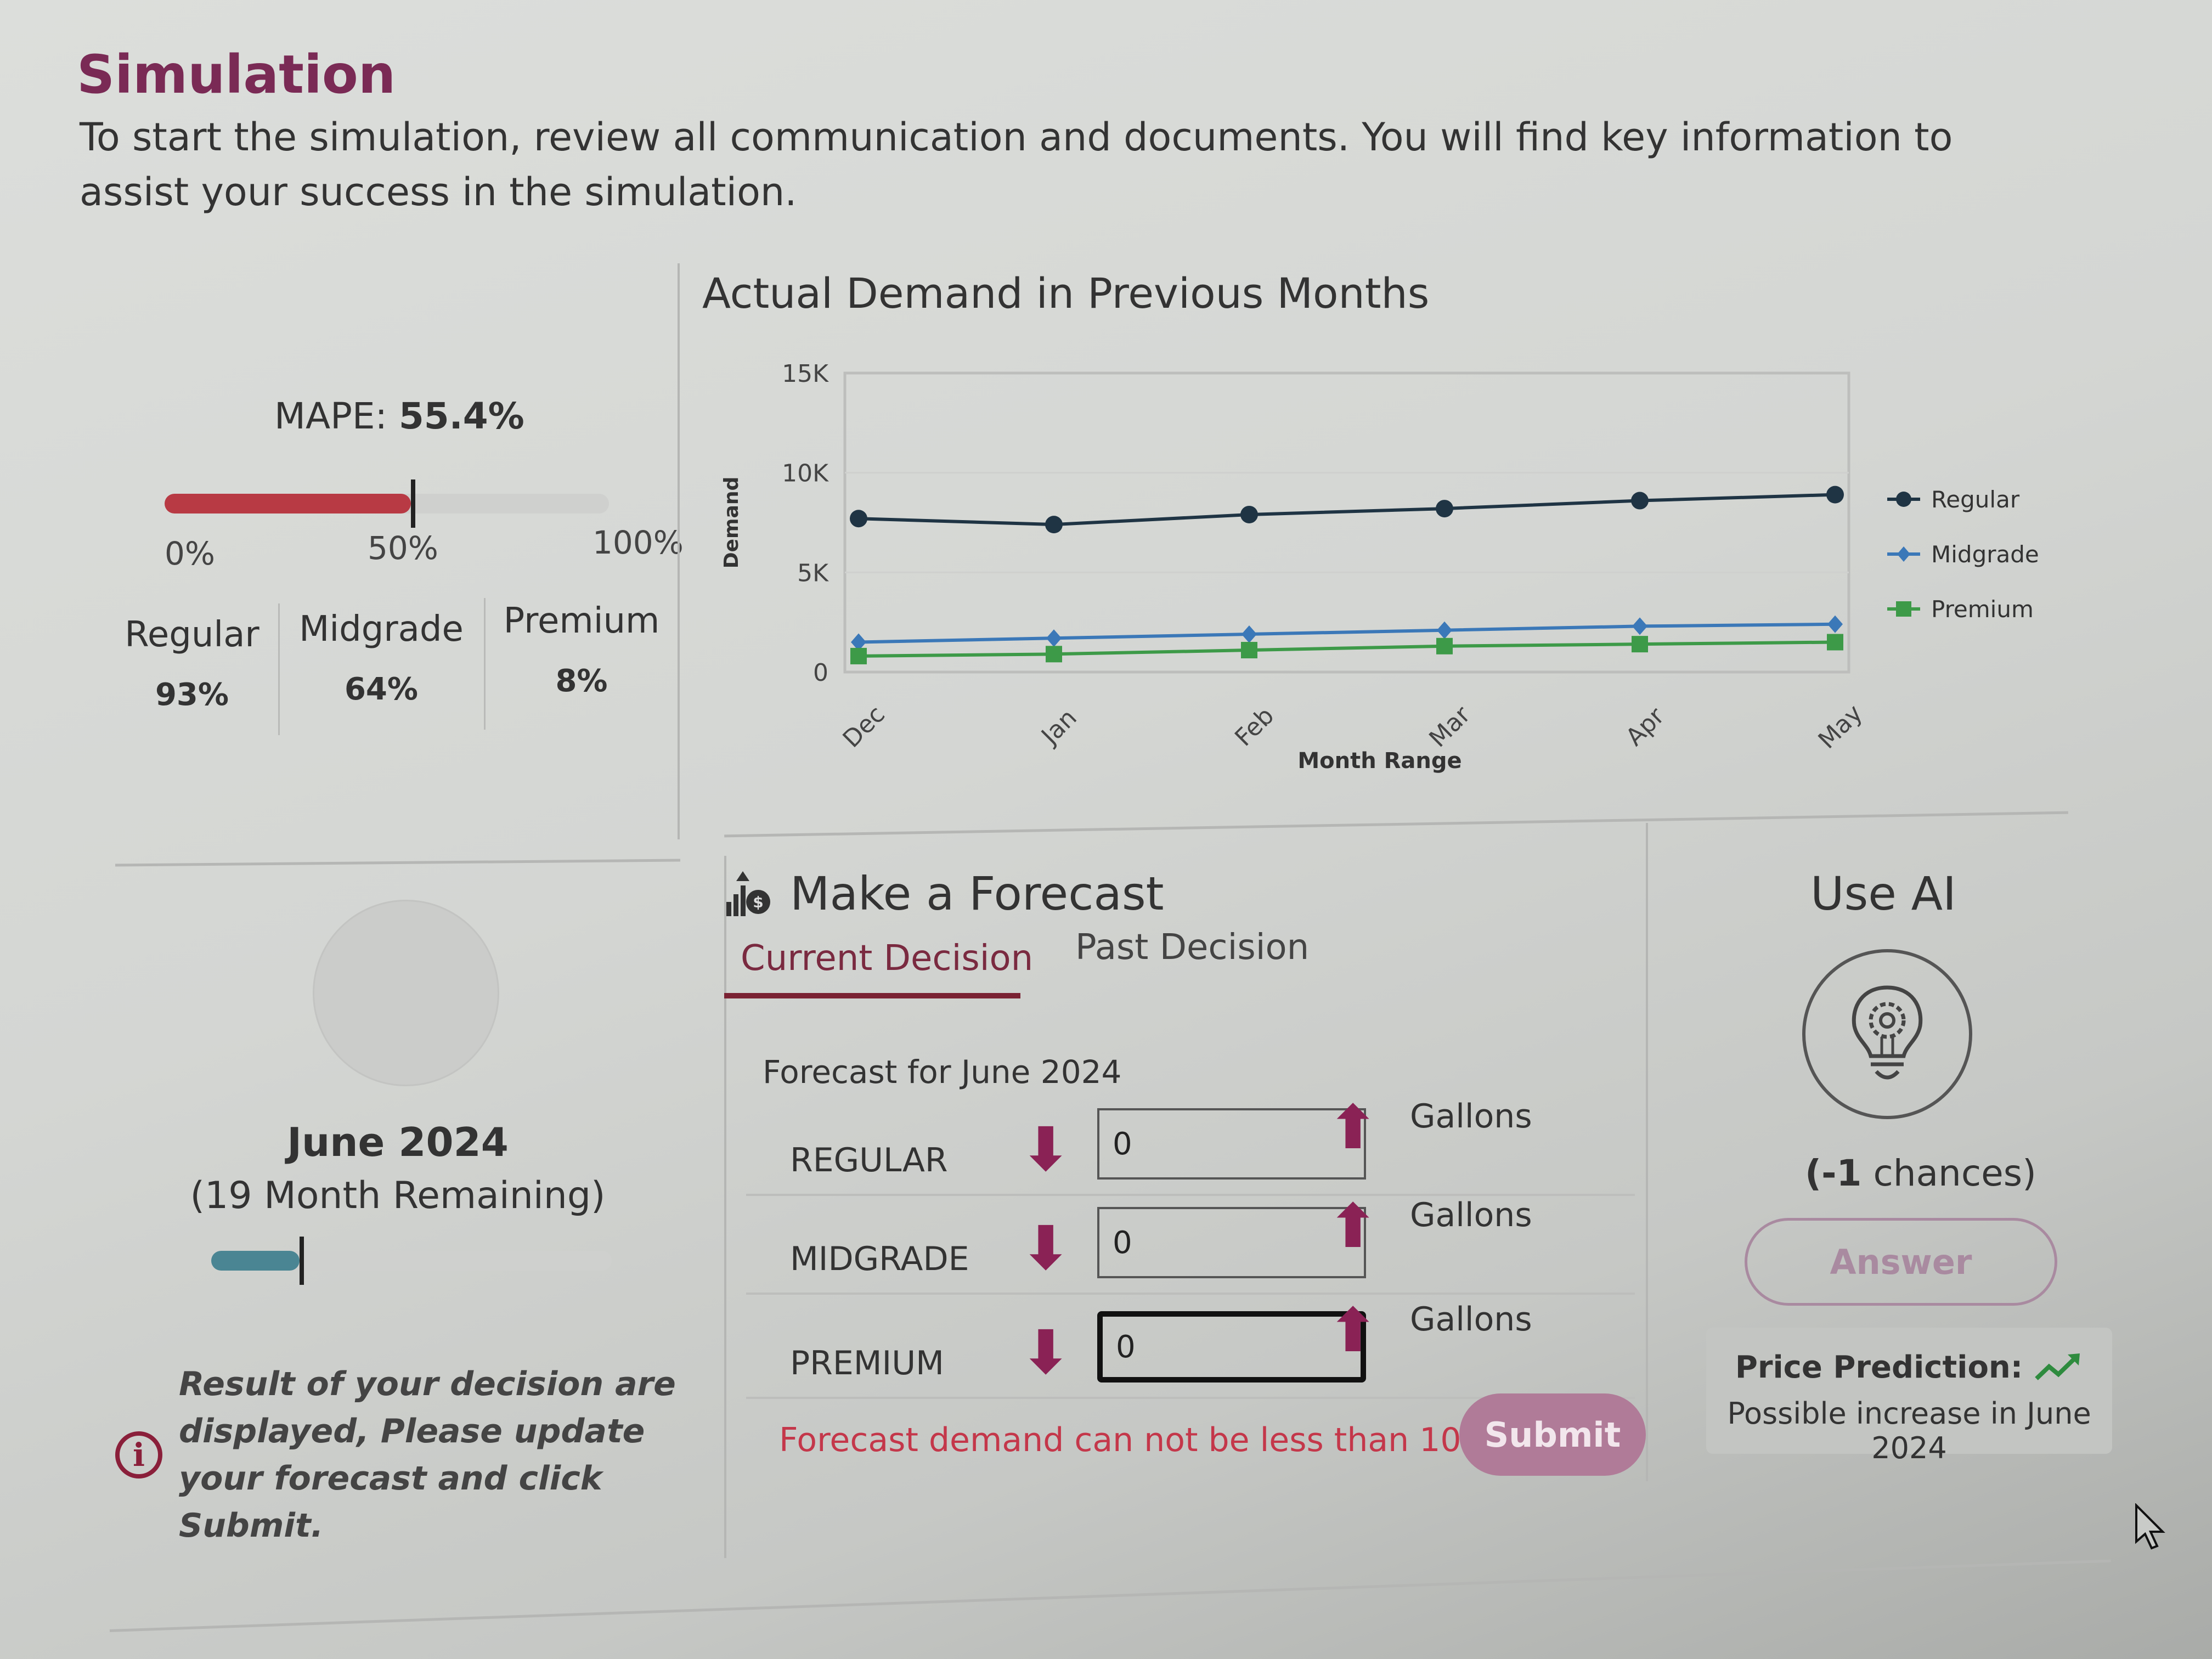  Describe the element at coordinates (1552, 1434) in the screenshot. I see `submit-button: Submit` at that location.